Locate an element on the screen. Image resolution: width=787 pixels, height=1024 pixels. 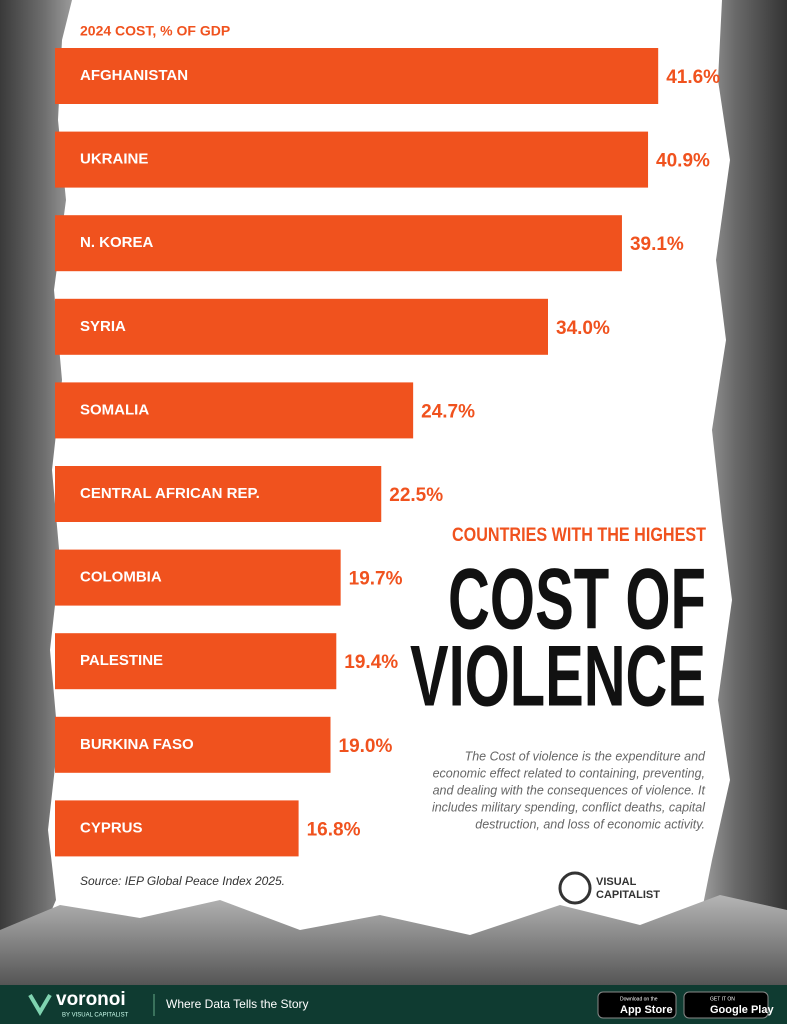
category-label: N. KOREA is located at coordinates (117, 242).